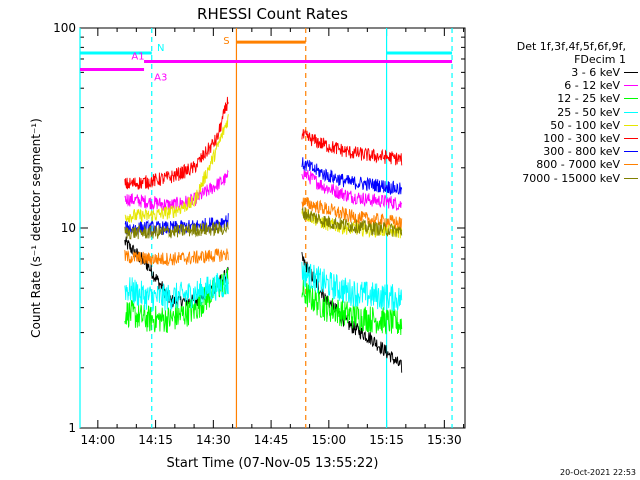 This screenshot has width=640, height=480. What do you see at coordinates (592, 86) in the screenshot?
I see `legend-label: 6 - 12 keV` at bounding box center [592, 86].